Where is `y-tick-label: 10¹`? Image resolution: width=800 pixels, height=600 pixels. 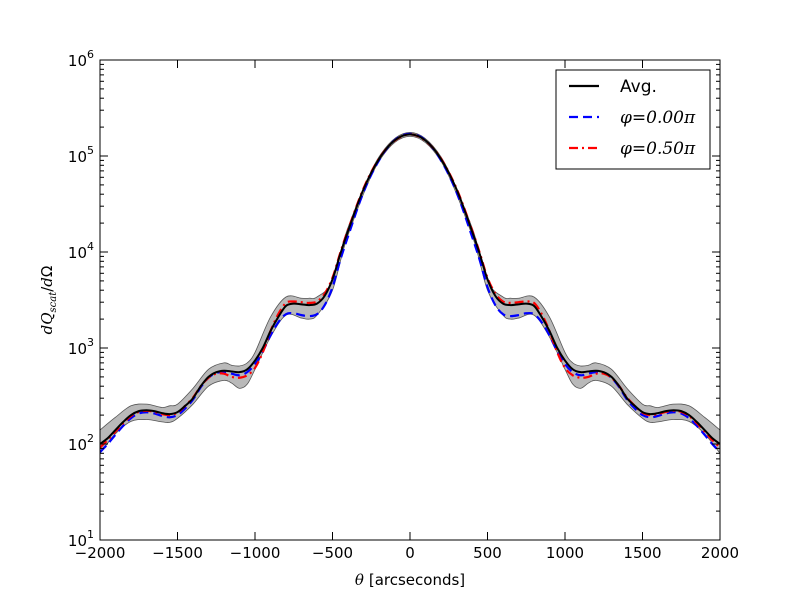 y-tick-label: 10¹ is located at coordinates (81, 539).